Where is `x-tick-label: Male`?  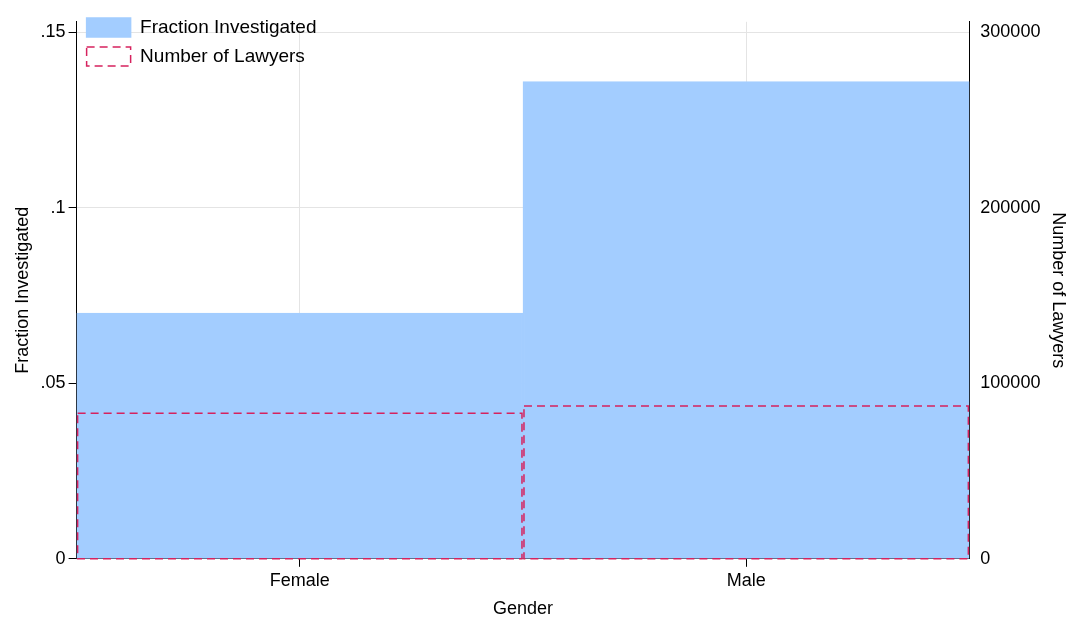
x-tick-label: Male is located at coordinates (746, 579).